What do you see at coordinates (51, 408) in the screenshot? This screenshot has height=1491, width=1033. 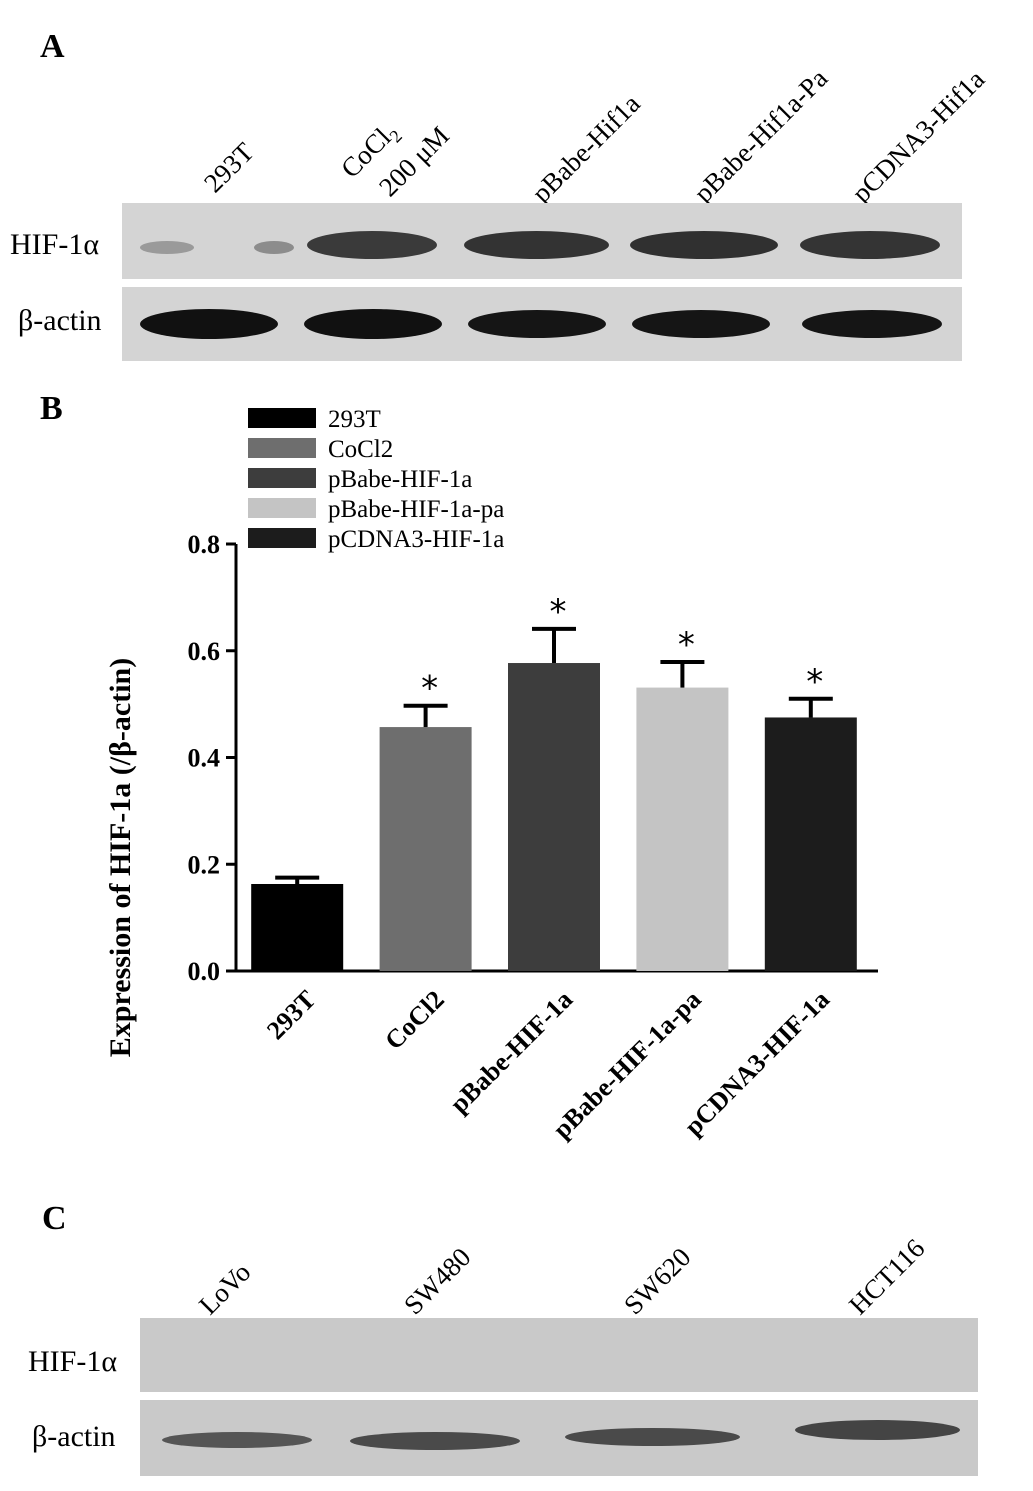 I see `panel-b-letter: B` at bounding box center [51, 408].